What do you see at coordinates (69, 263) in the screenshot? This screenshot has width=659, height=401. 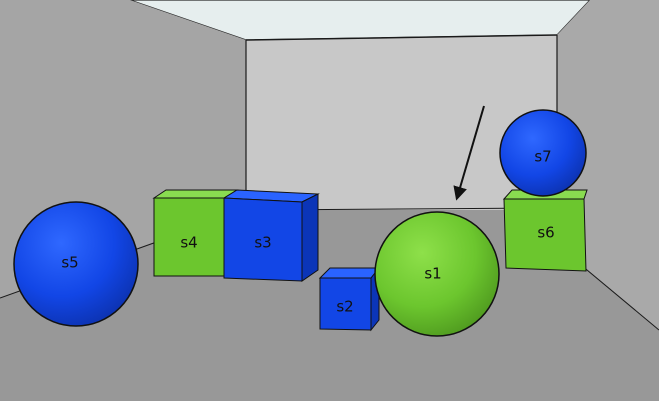 I see `object-label-s5: s5` at bounding box center [69, 263].